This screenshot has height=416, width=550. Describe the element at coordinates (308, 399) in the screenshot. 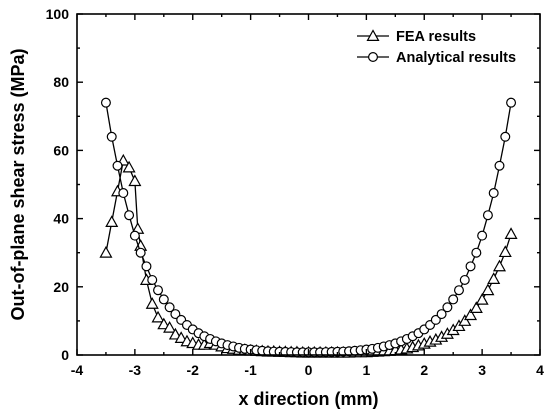

I see `x-axis-title: x direction (mm)` at that location.